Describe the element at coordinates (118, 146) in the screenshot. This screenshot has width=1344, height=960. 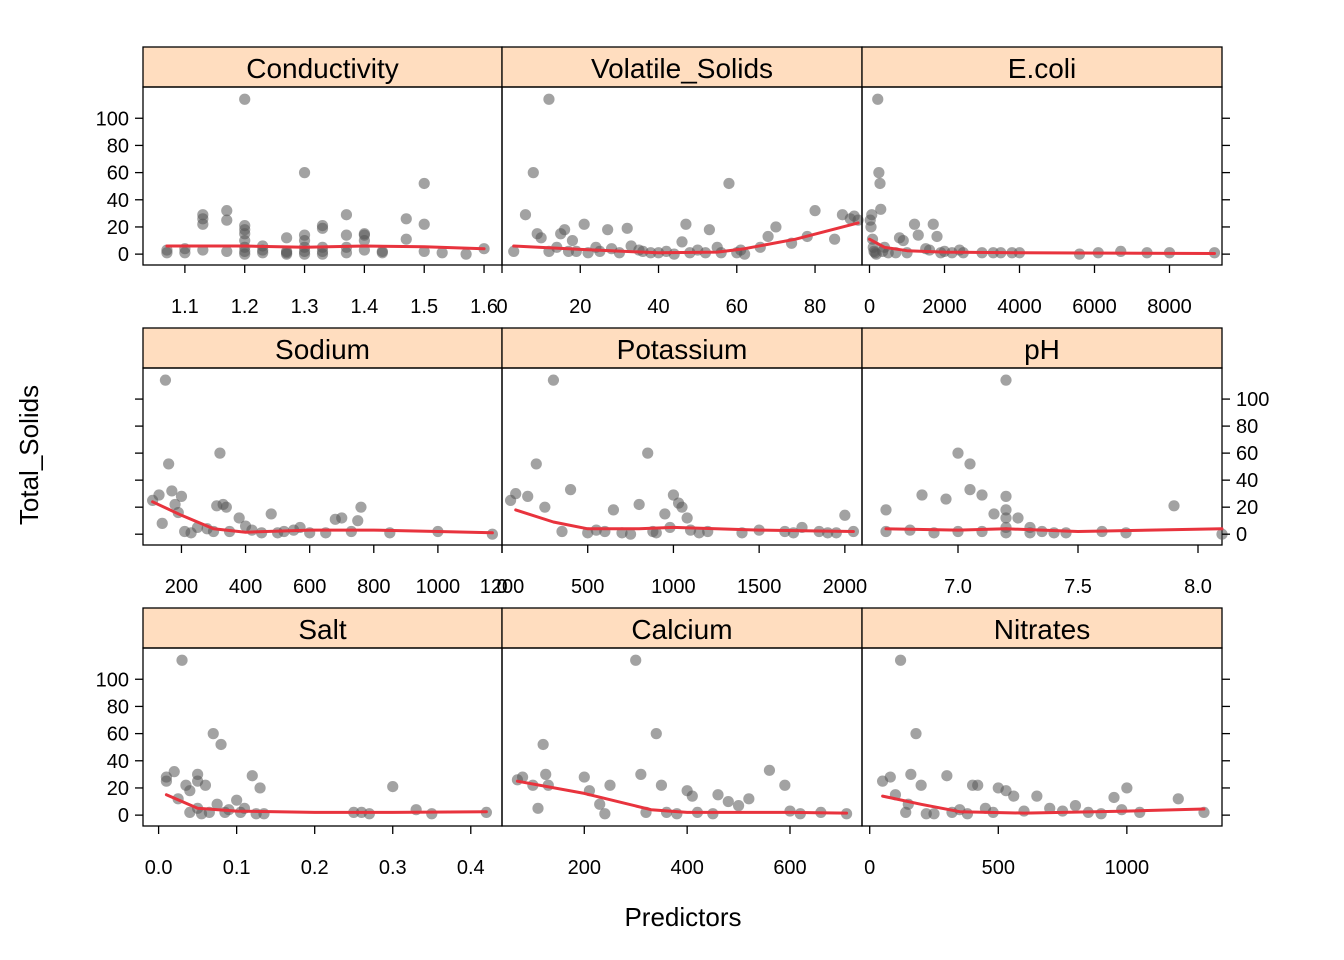
I see `y-tick-label: 80` at that location.